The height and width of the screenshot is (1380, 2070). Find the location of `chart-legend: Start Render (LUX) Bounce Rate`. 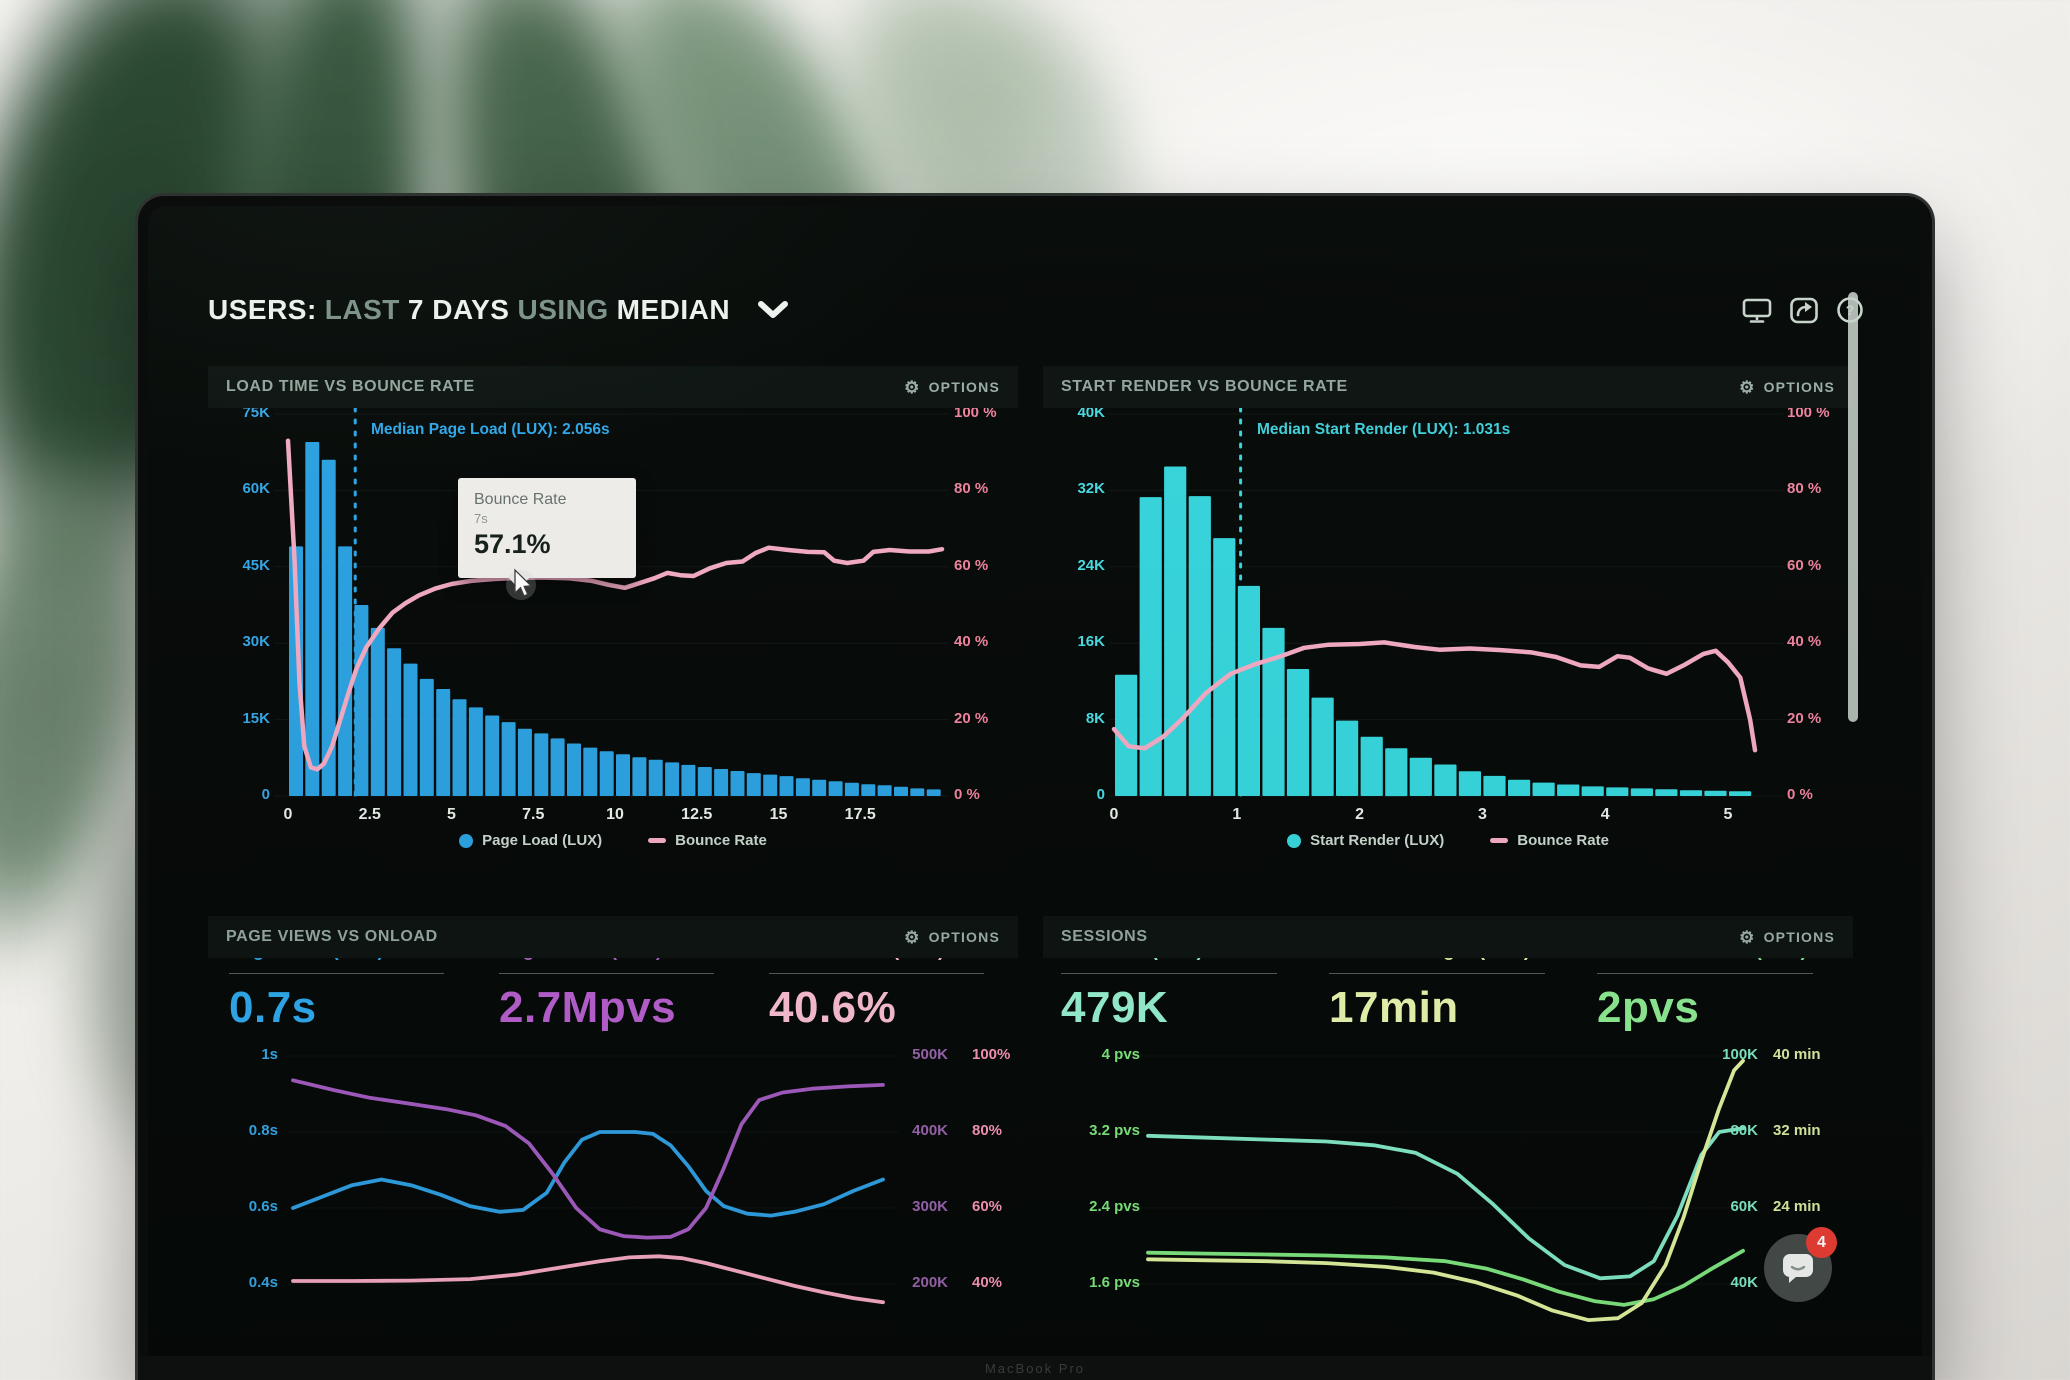

chart-legend: Start Render (LUX) Bounce Rate is located at coordinates (1448, 840).